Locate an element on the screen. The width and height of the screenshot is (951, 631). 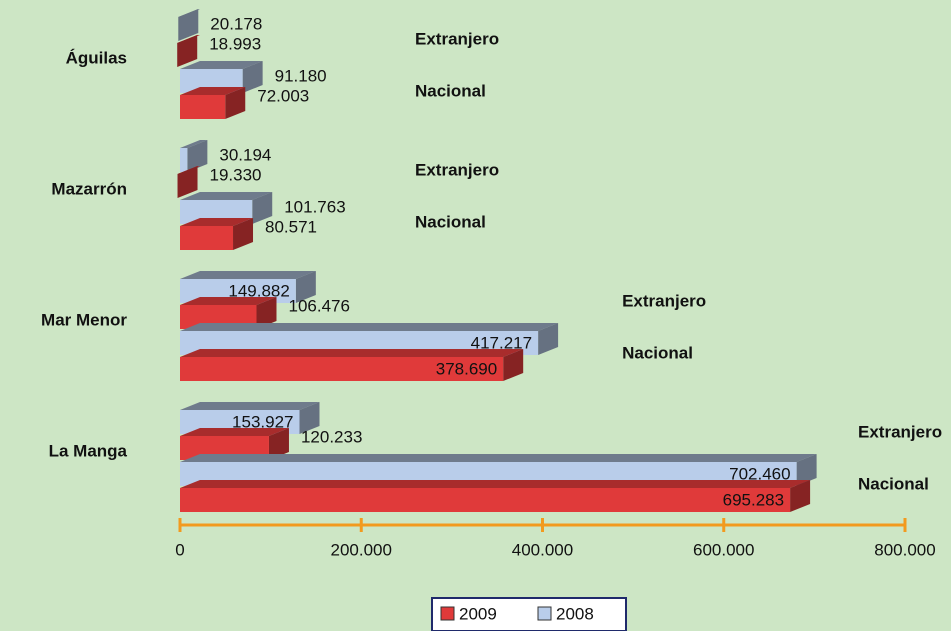
value-label: 153.927 is located at coordinates (262, 421).